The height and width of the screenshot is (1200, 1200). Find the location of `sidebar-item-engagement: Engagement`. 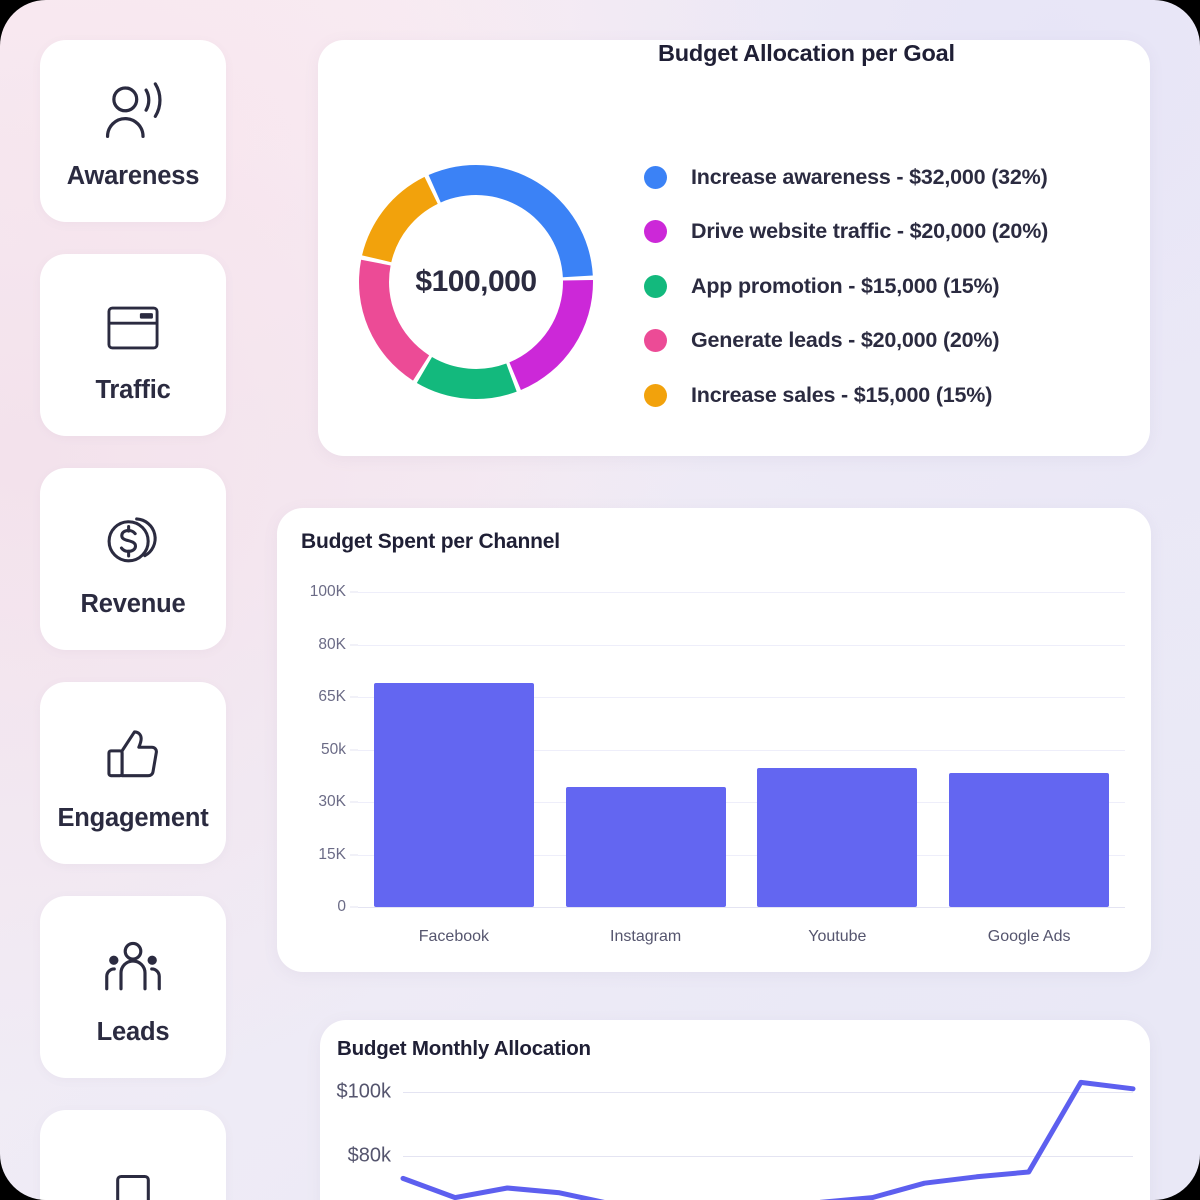

sidebar-item-engagement: Engagement is located at coordinates (133, 773).